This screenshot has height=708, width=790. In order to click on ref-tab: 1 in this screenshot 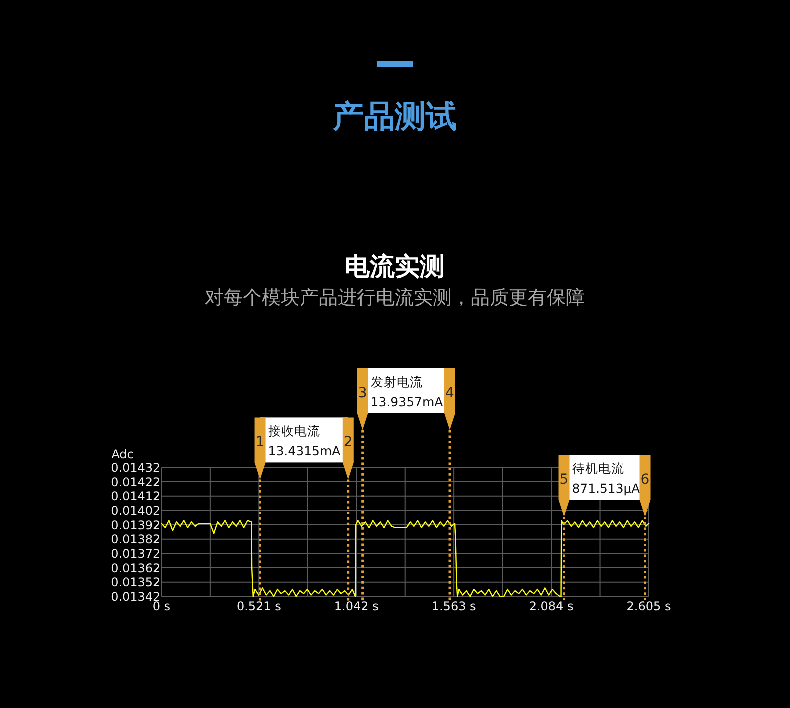, I will do `click(260, 449)`.